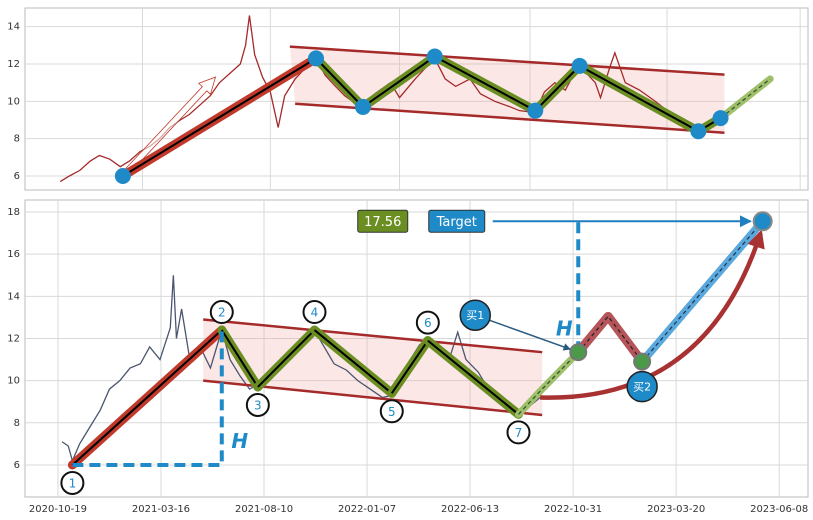 The width and height of the screenshot is (813, 520). I want to click on buy-label: 买2, so click(642, 387).